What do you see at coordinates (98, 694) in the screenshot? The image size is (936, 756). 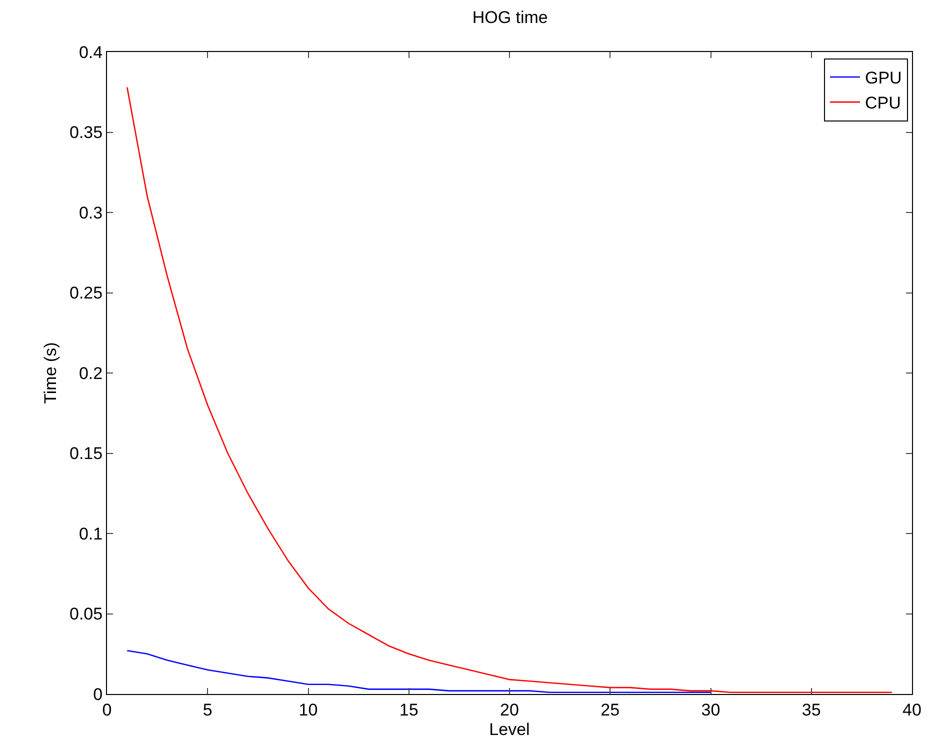 I see `y-tick-label: 0` at bounding box center [98, 694].